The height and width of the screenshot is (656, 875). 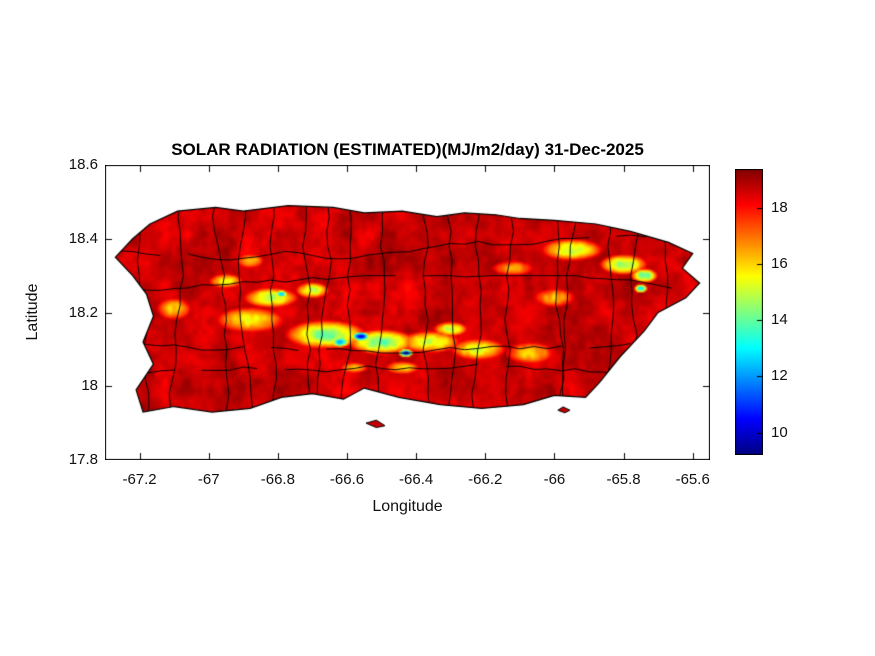 I want to click on y-tick-label: 18, so click(x=89, y=386).